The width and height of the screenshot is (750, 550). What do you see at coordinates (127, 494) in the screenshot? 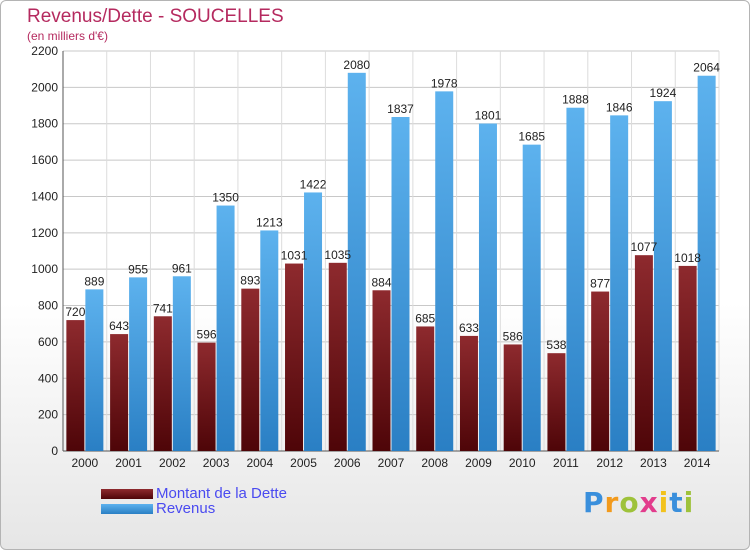
I see `legend-swatch-debt` at bounding box center [127, 494].